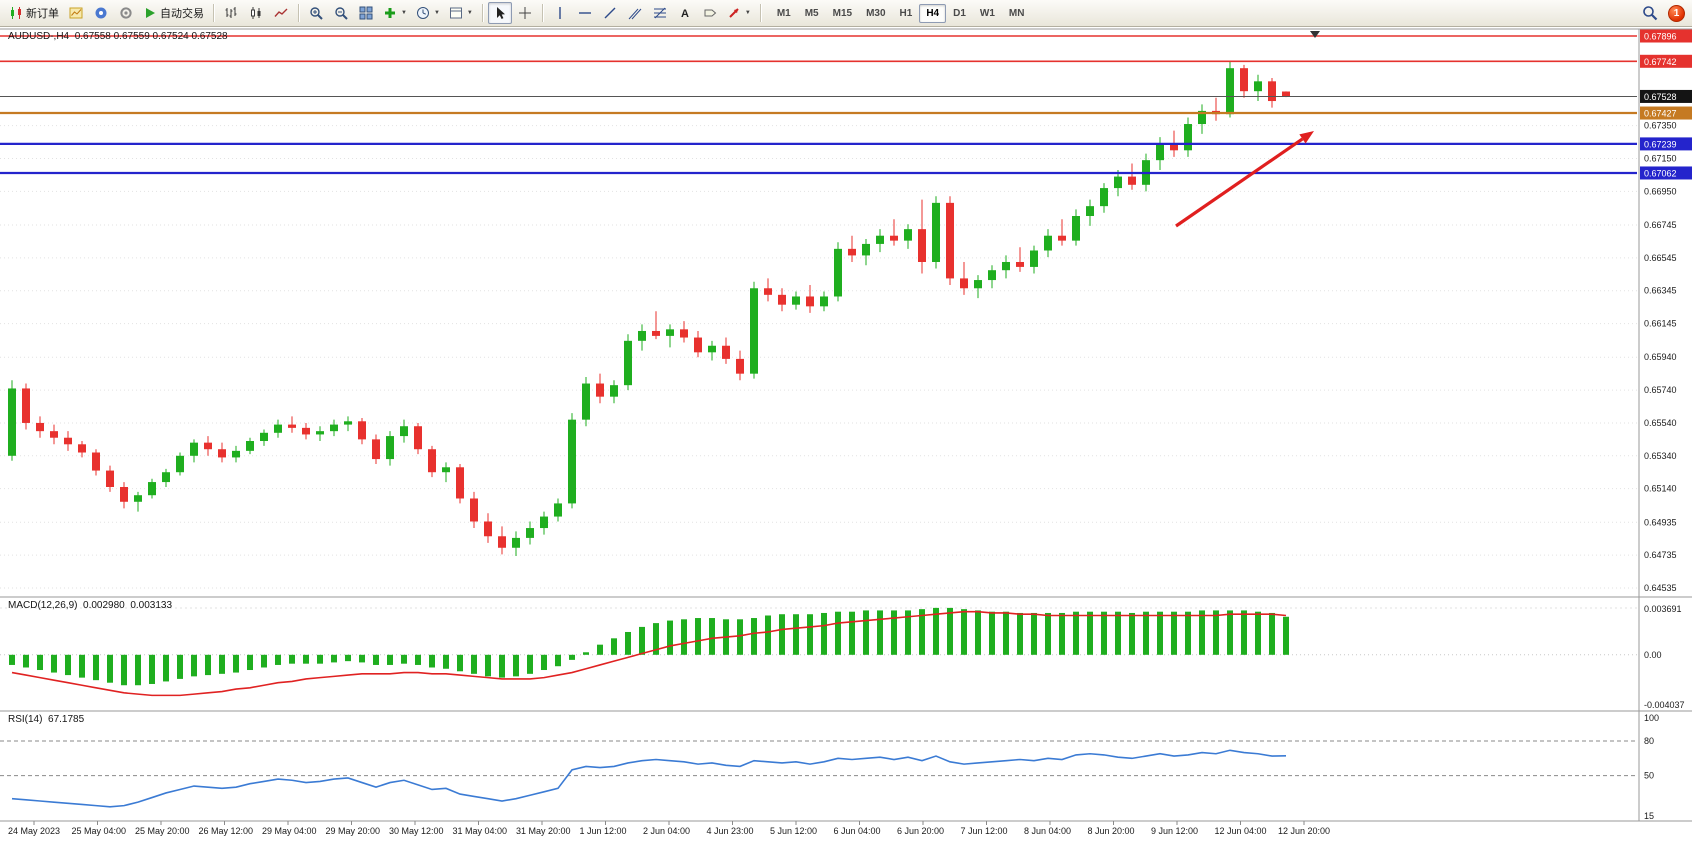 This screenshot has width=1692, height=842. Describe the element at coordinates (1650, 13) in the screenshot. I see `search-button` at that location.